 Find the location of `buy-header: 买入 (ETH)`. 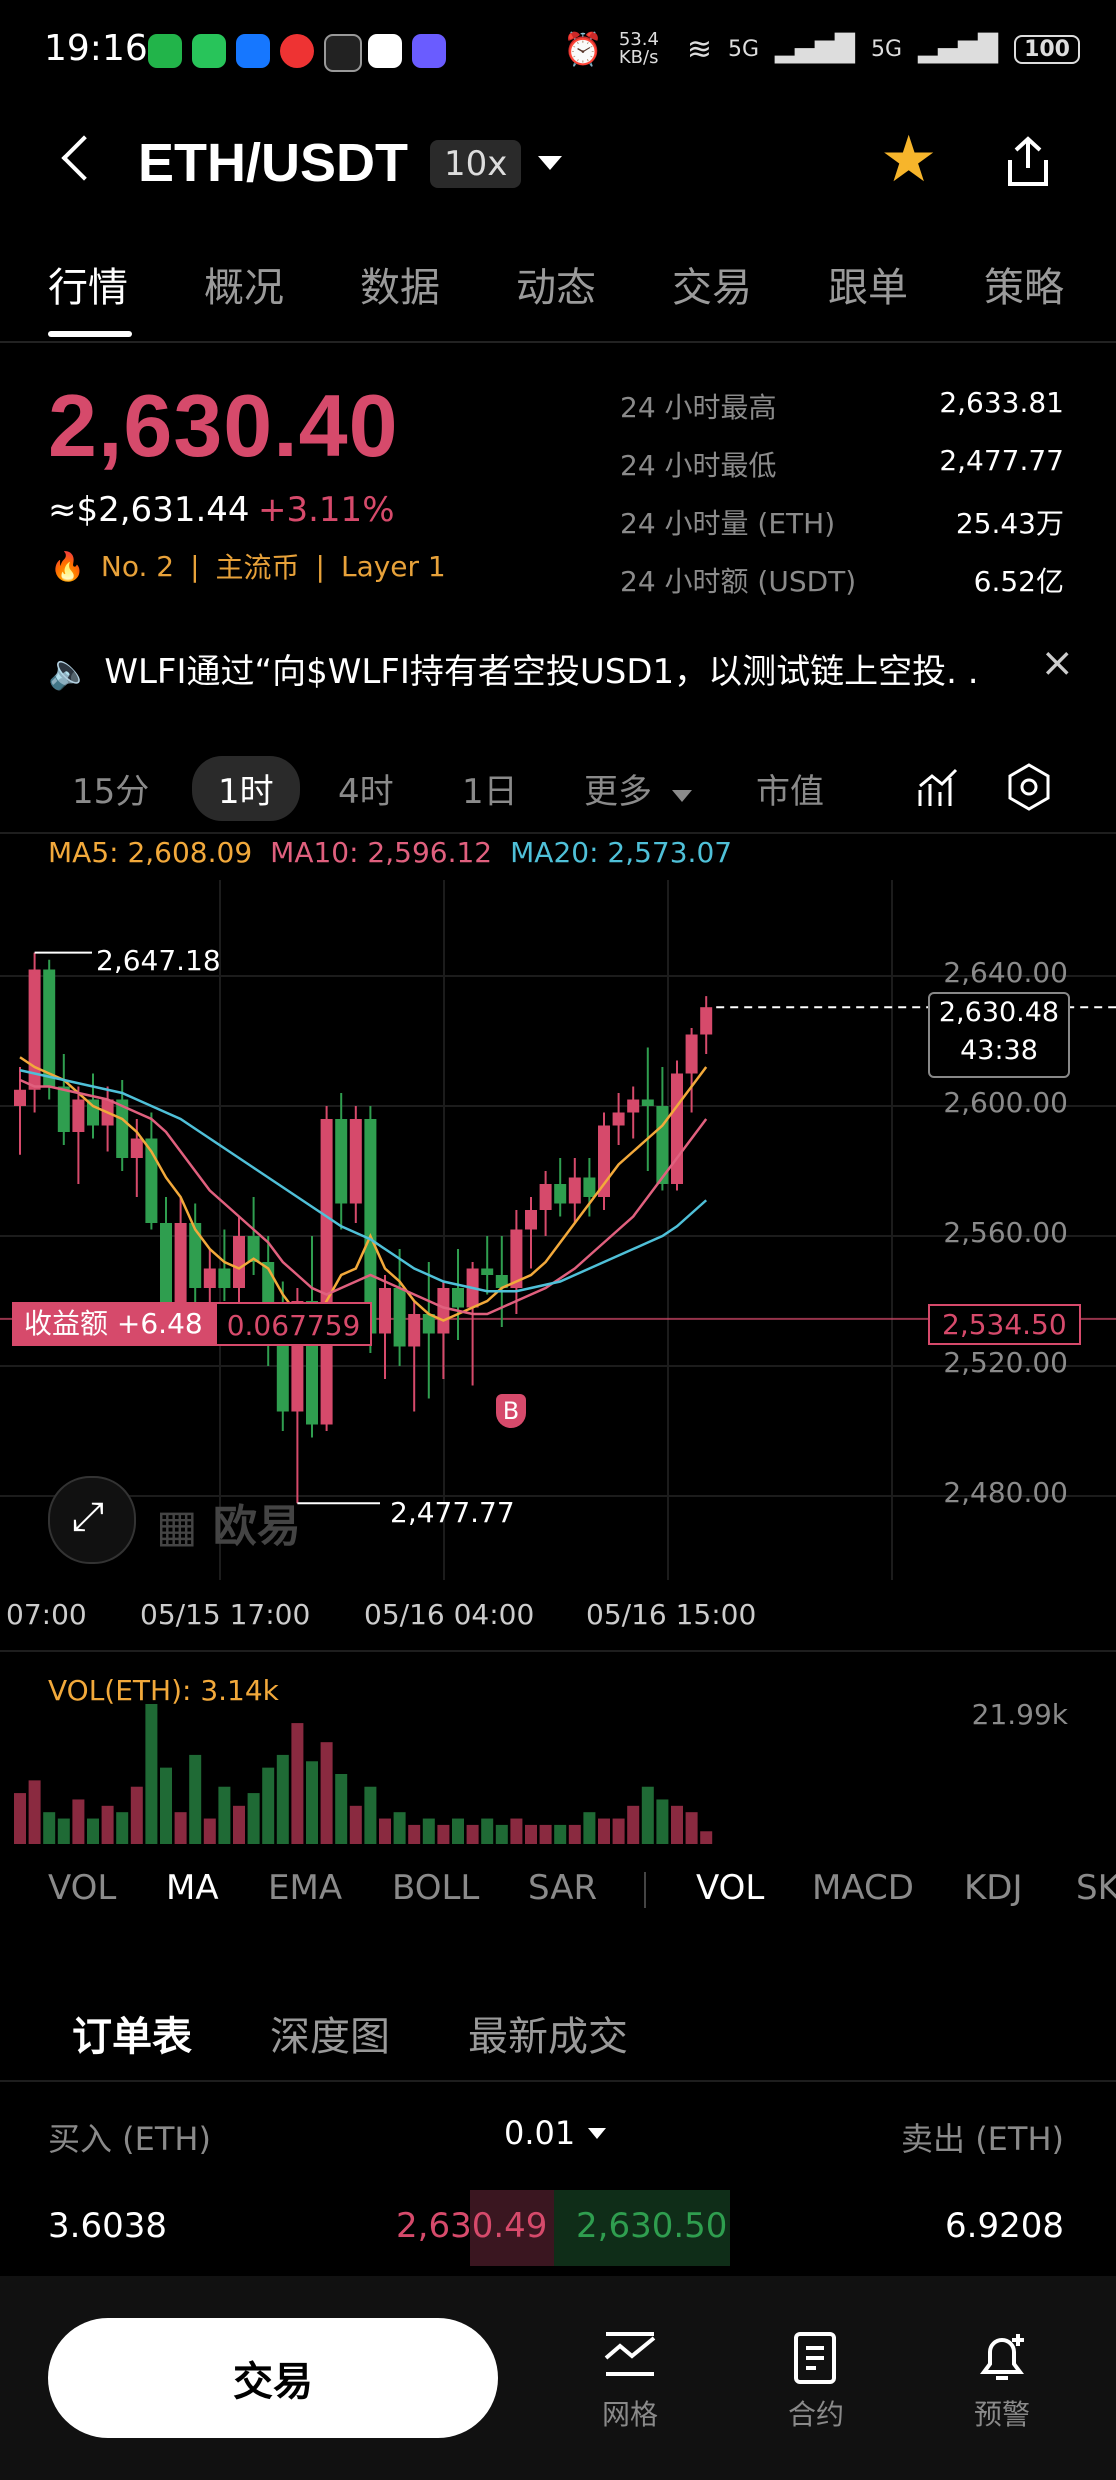

buy-header: 买入 (ETH) is located at coordinates (129, 2139).